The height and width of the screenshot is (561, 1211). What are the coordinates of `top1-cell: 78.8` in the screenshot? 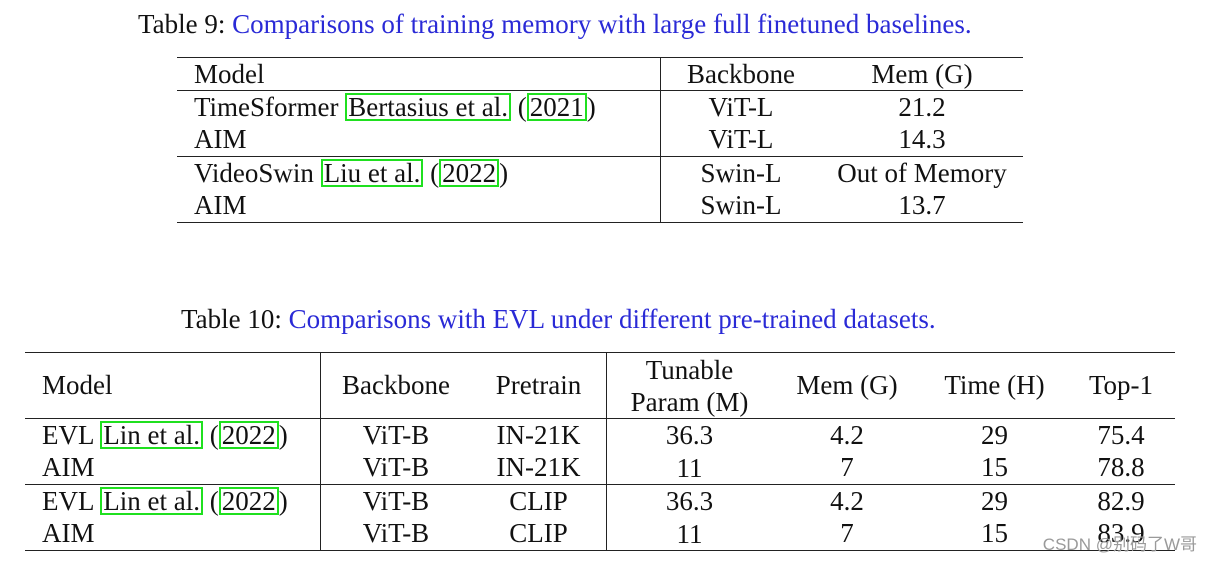 It's located at (1121, 467).